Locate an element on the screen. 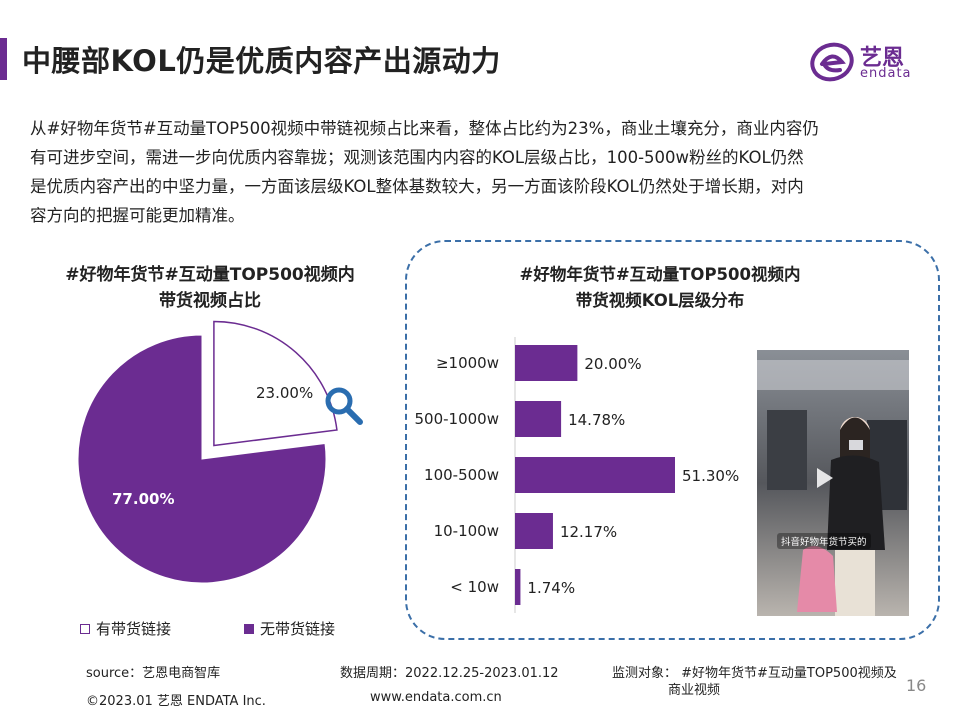 Image resolution: width=960 pixels, height=720 pixels. bar-category-label: < 10w is located at coordinates (474, 587).